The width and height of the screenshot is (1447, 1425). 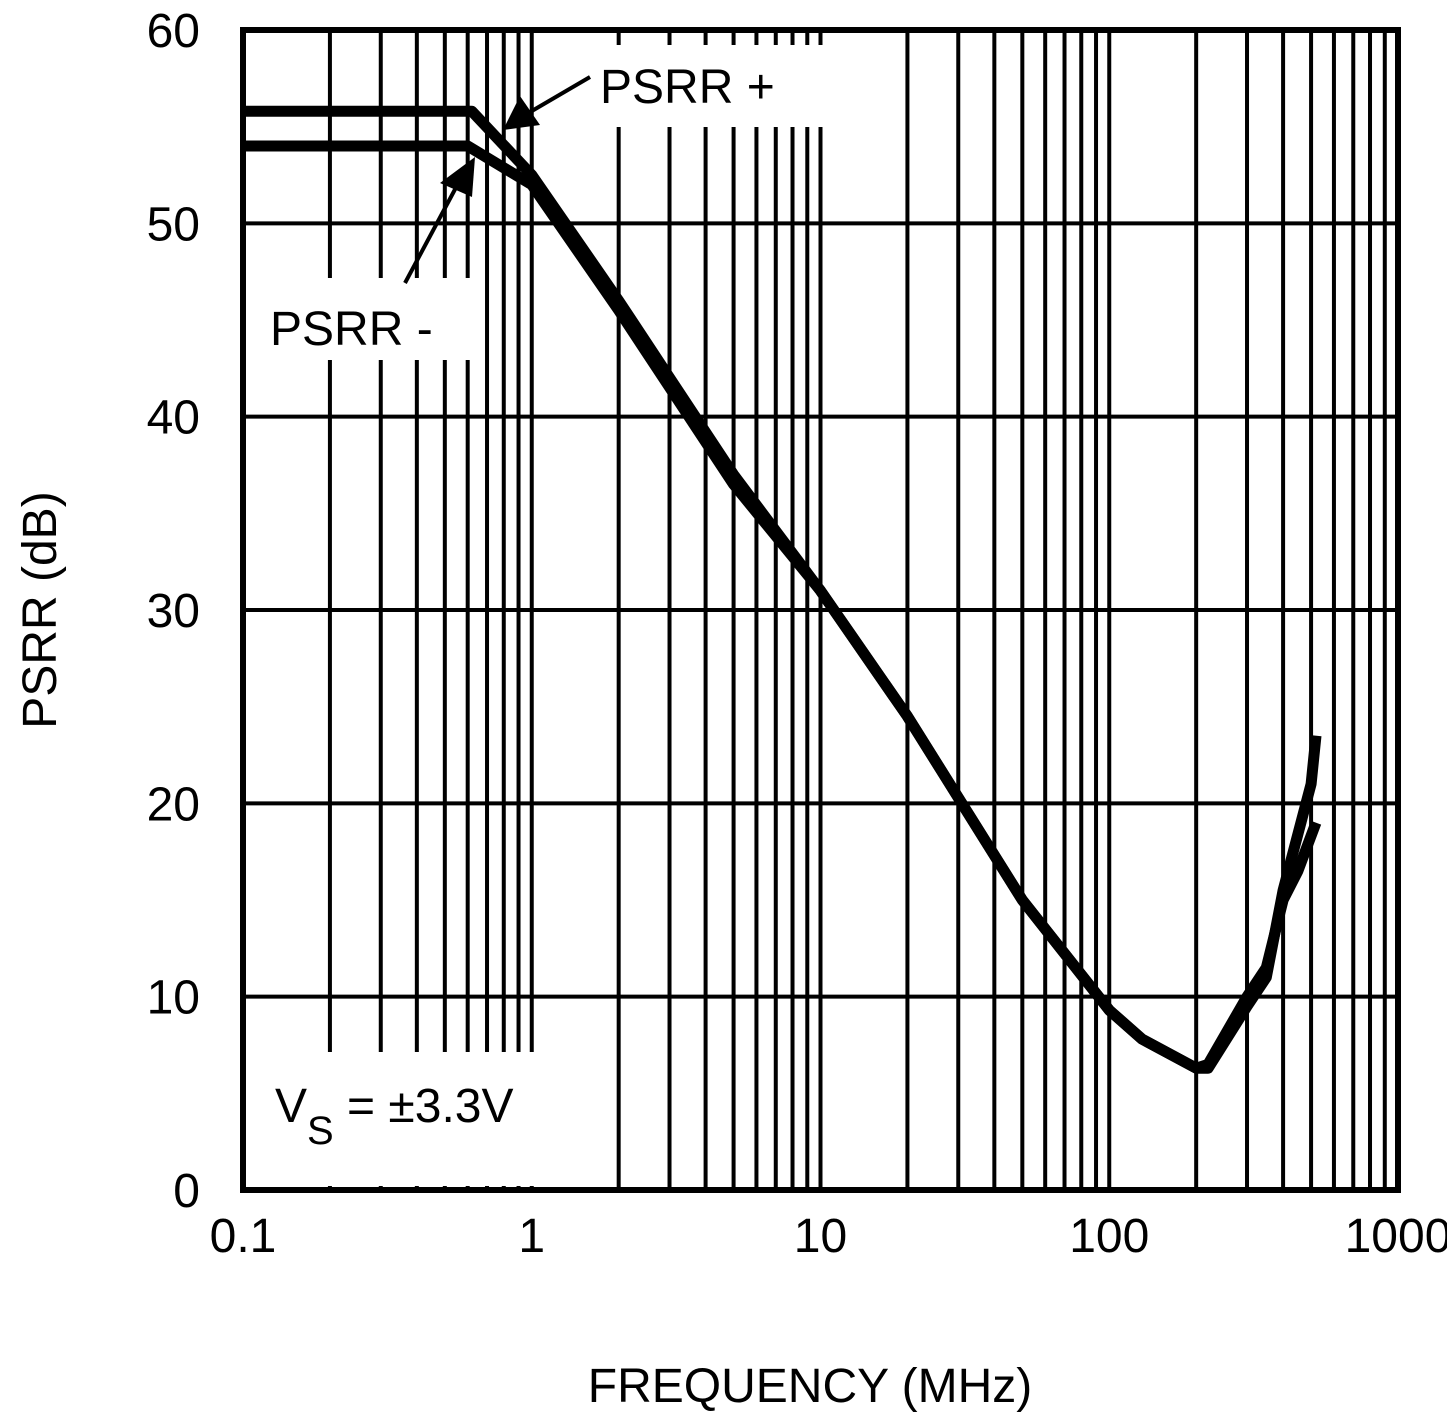 I want to click on label-psrr-minus: PSRR -, so click(x=351, y=329).